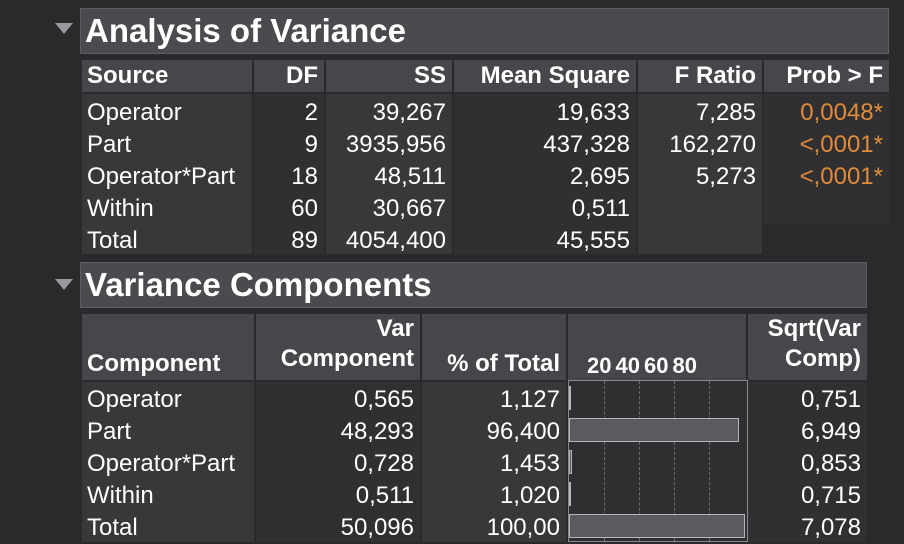  I want to click on anova-mean-square: 45,555, so click(593, 240).